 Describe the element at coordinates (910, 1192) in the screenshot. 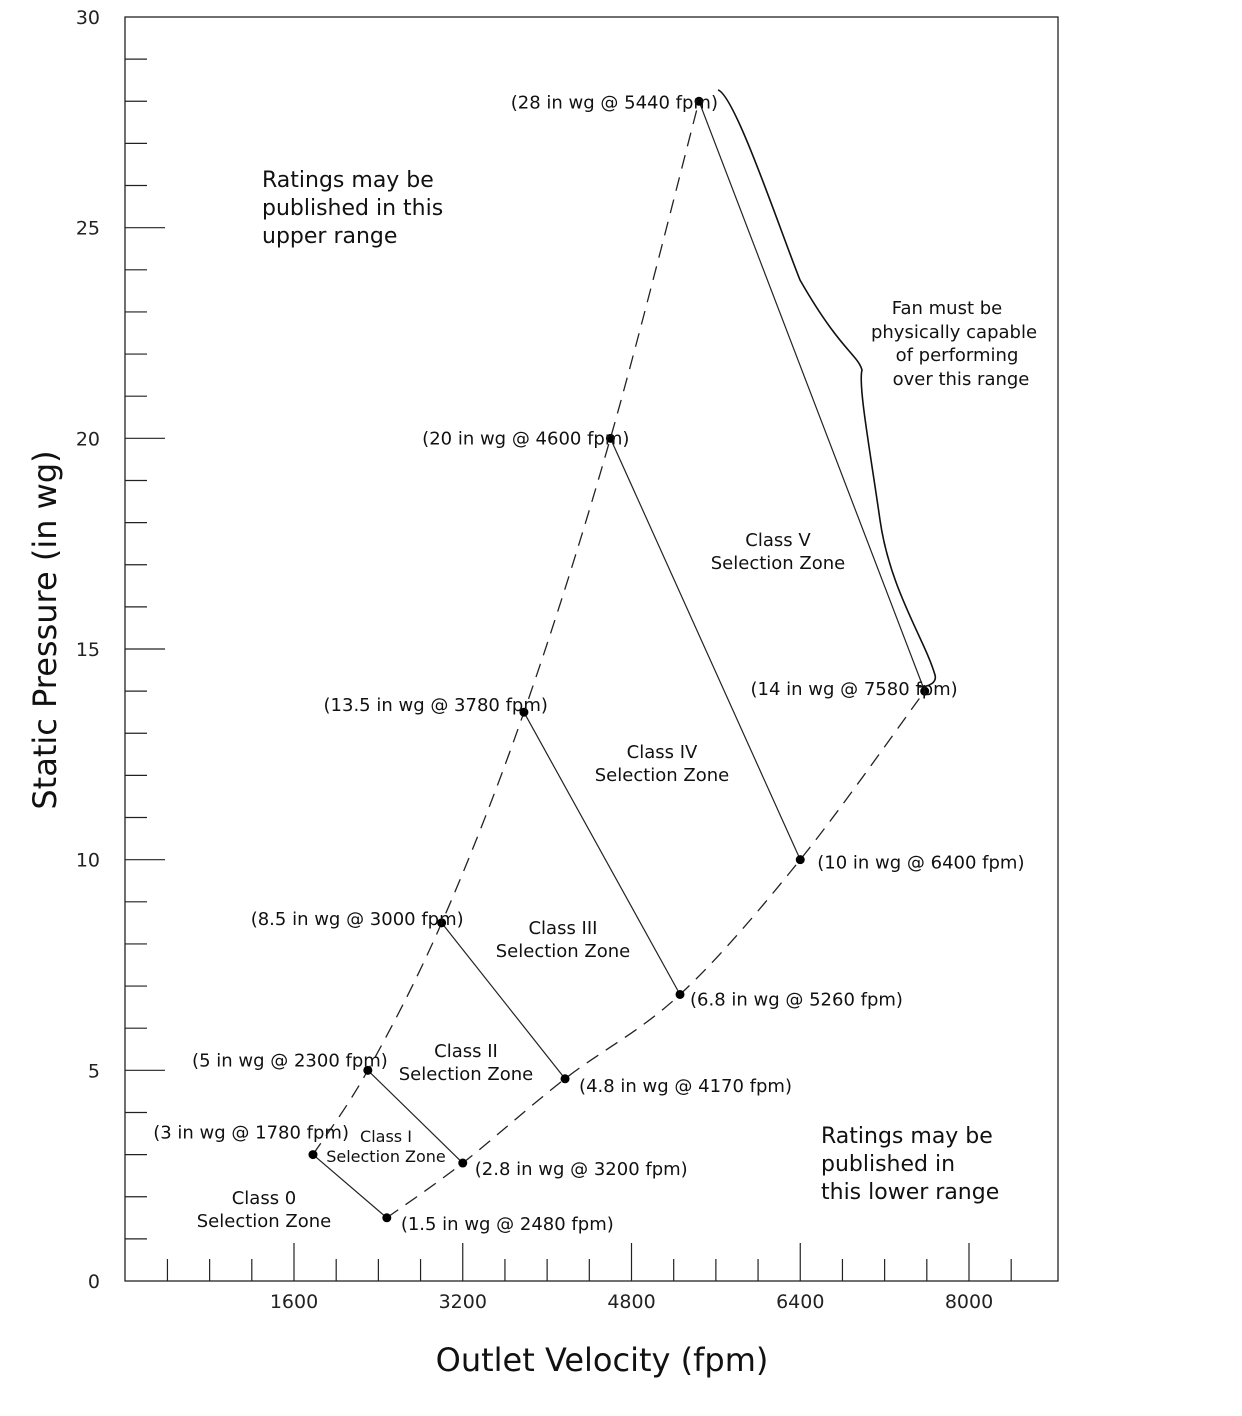

I see `svg-text: this lower range` at that location.